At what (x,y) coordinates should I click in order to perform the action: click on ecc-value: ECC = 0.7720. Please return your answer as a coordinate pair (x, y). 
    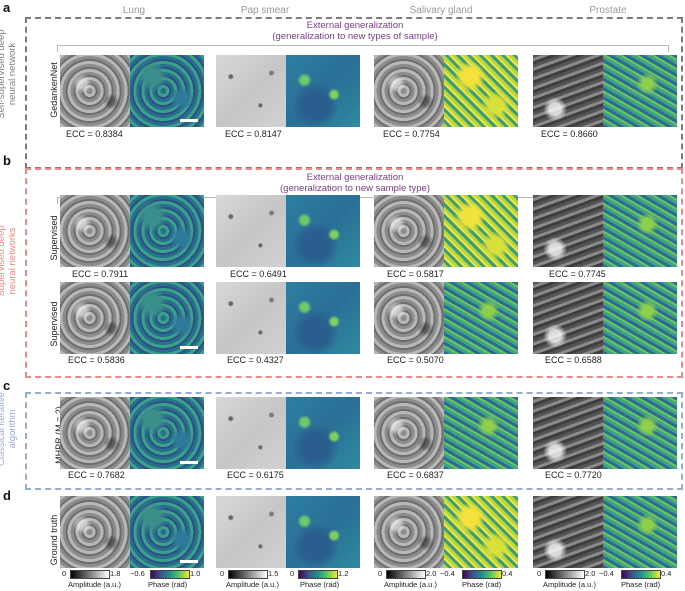
    Looking at the image, I should click on (573, 475).